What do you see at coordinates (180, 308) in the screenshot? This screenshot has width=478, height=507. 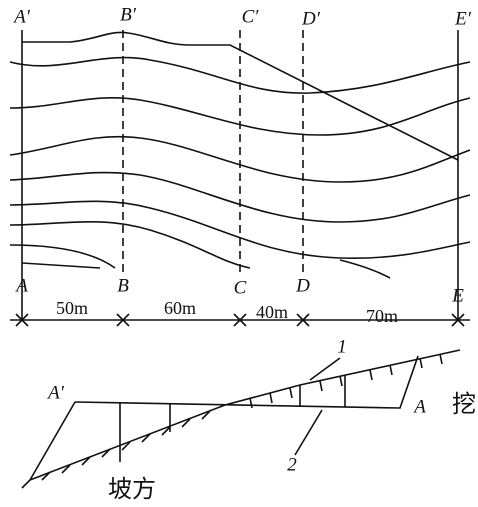 I see `dimension: 60m` at bounding box center [180, 308].